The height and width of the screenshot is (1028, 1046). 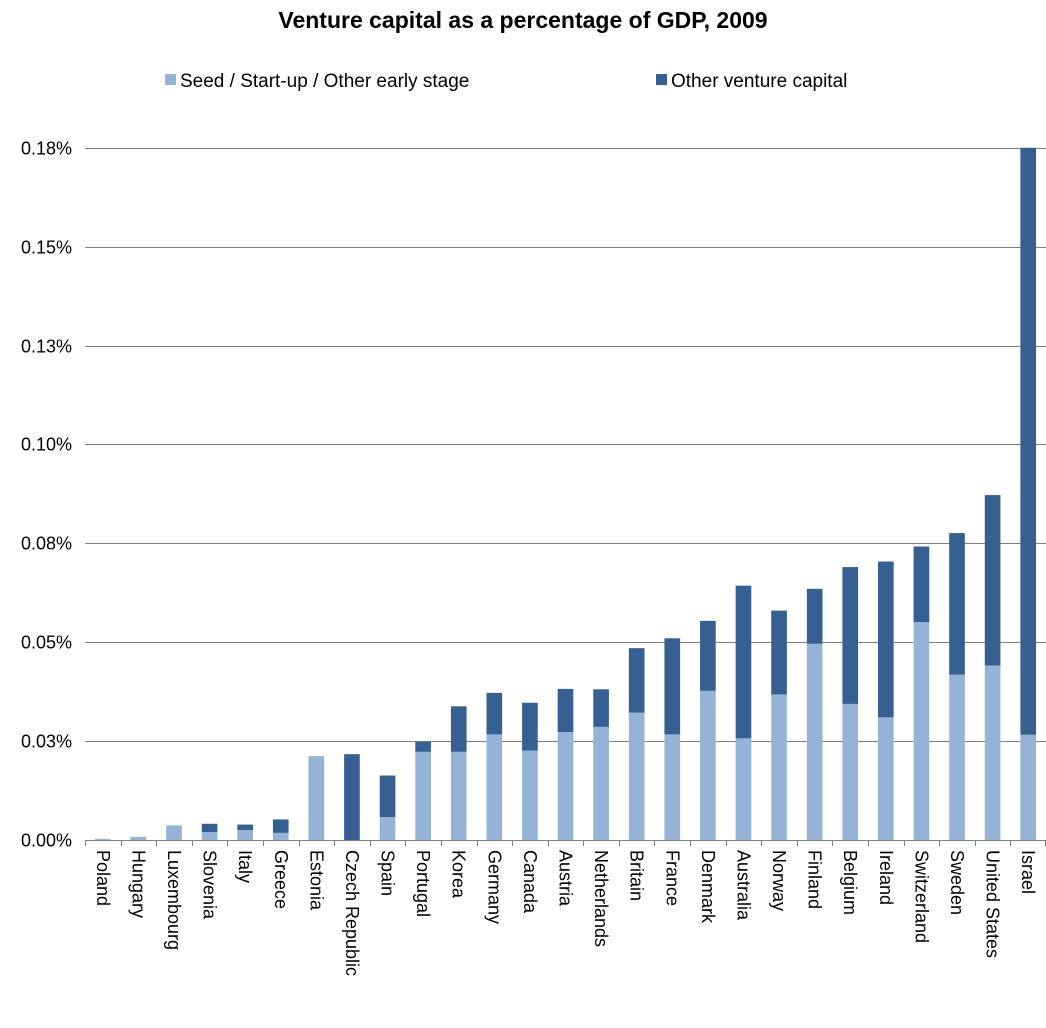 What do you see at coordinates (46, 248) in the screenshot?
I see `y-tick-label: 0.15%` at bounding box center [46, 248].